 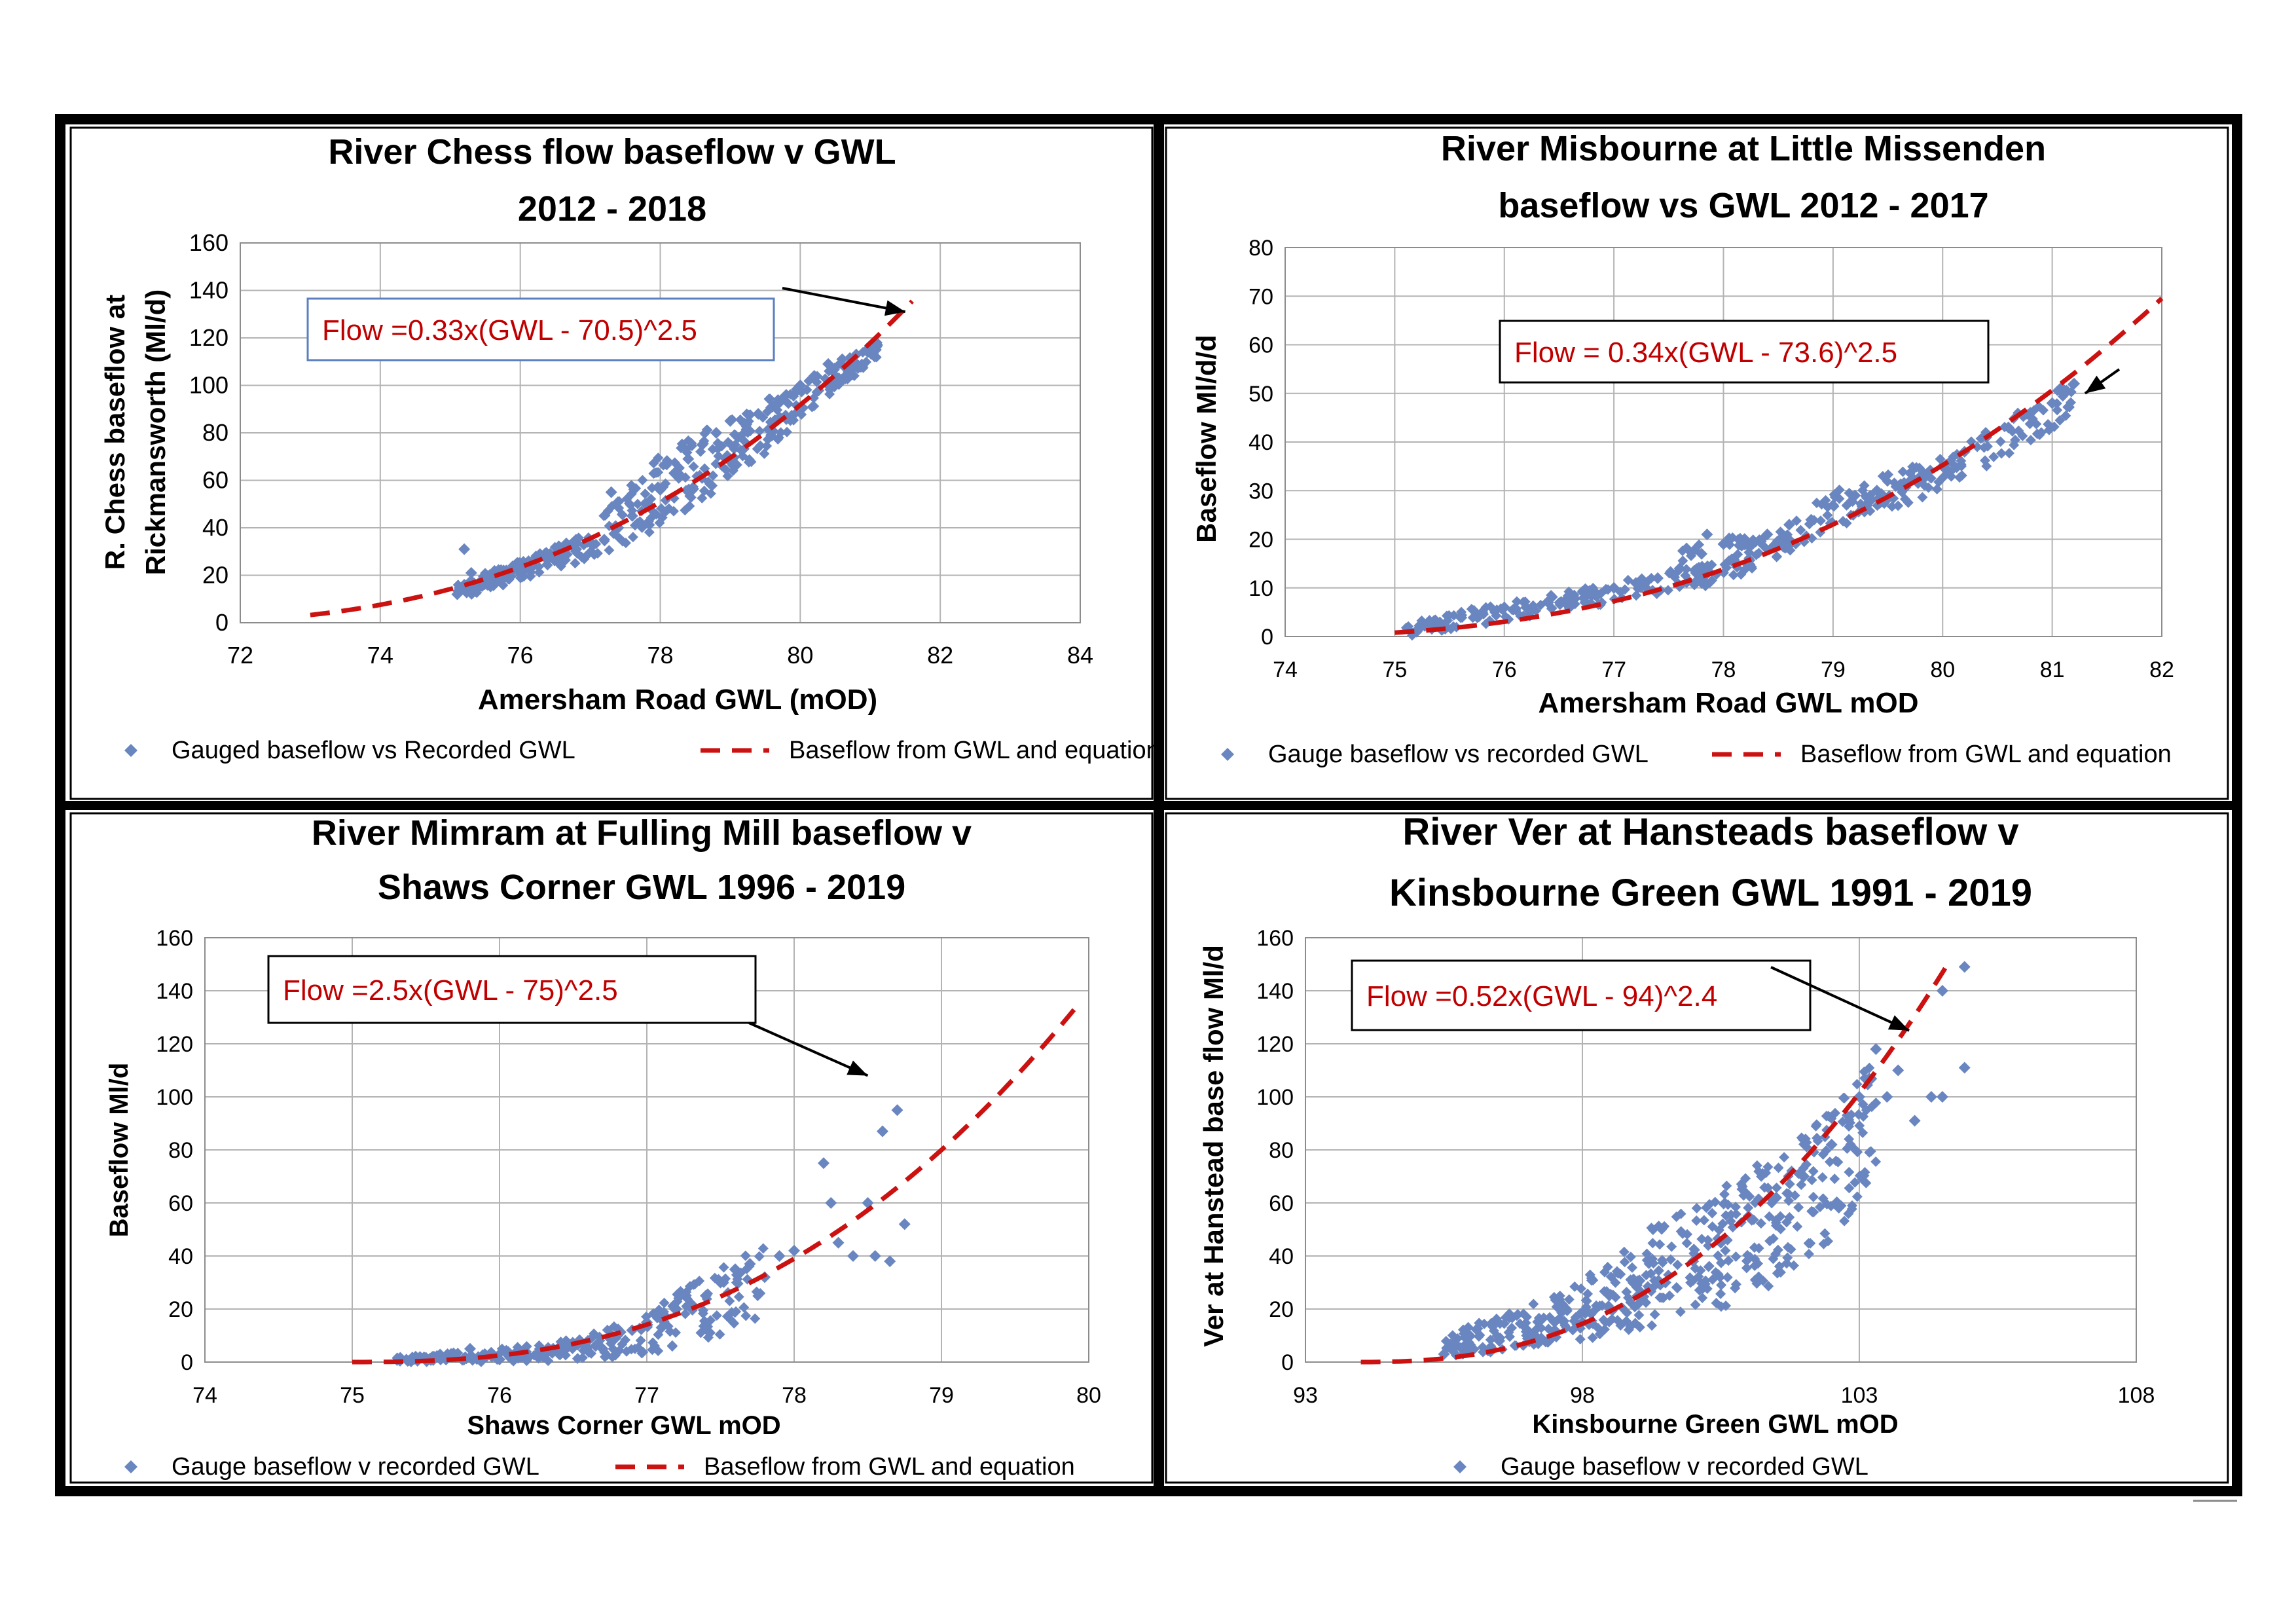 I want to click on chart-title-line: River Ver at Hansteads baseflow v, so click(x=1710, y=832).